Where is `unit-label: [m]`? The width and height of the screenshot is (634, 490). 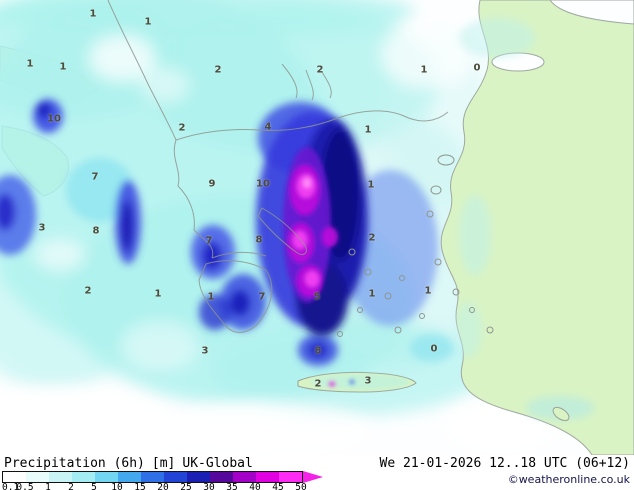
unit-label: [m] is located at coordinates (163, 463).